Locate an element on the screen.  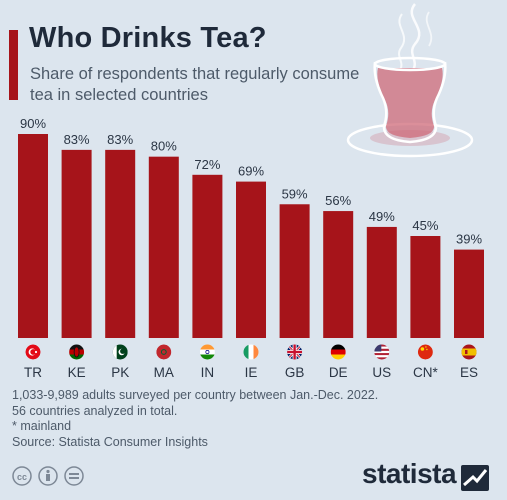
bar-ke is located at coordinates (76, 243).